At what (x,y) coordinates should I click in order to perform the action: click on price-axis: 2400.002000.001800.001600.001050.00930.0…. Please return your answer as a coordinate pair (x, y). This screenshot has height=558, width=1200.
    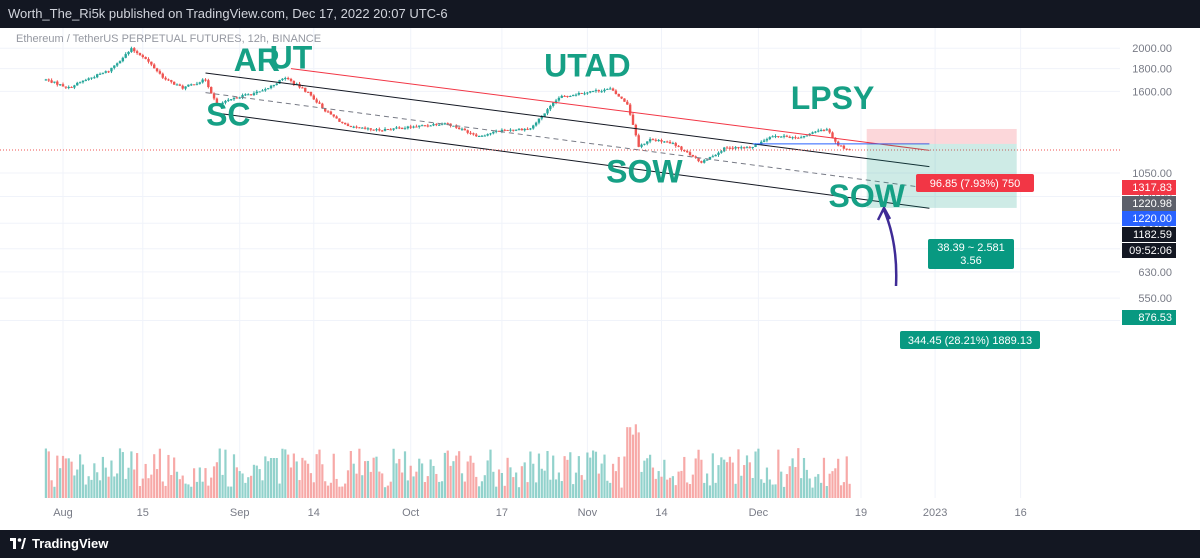
    Looking at the image, I should click on (1152, 168).